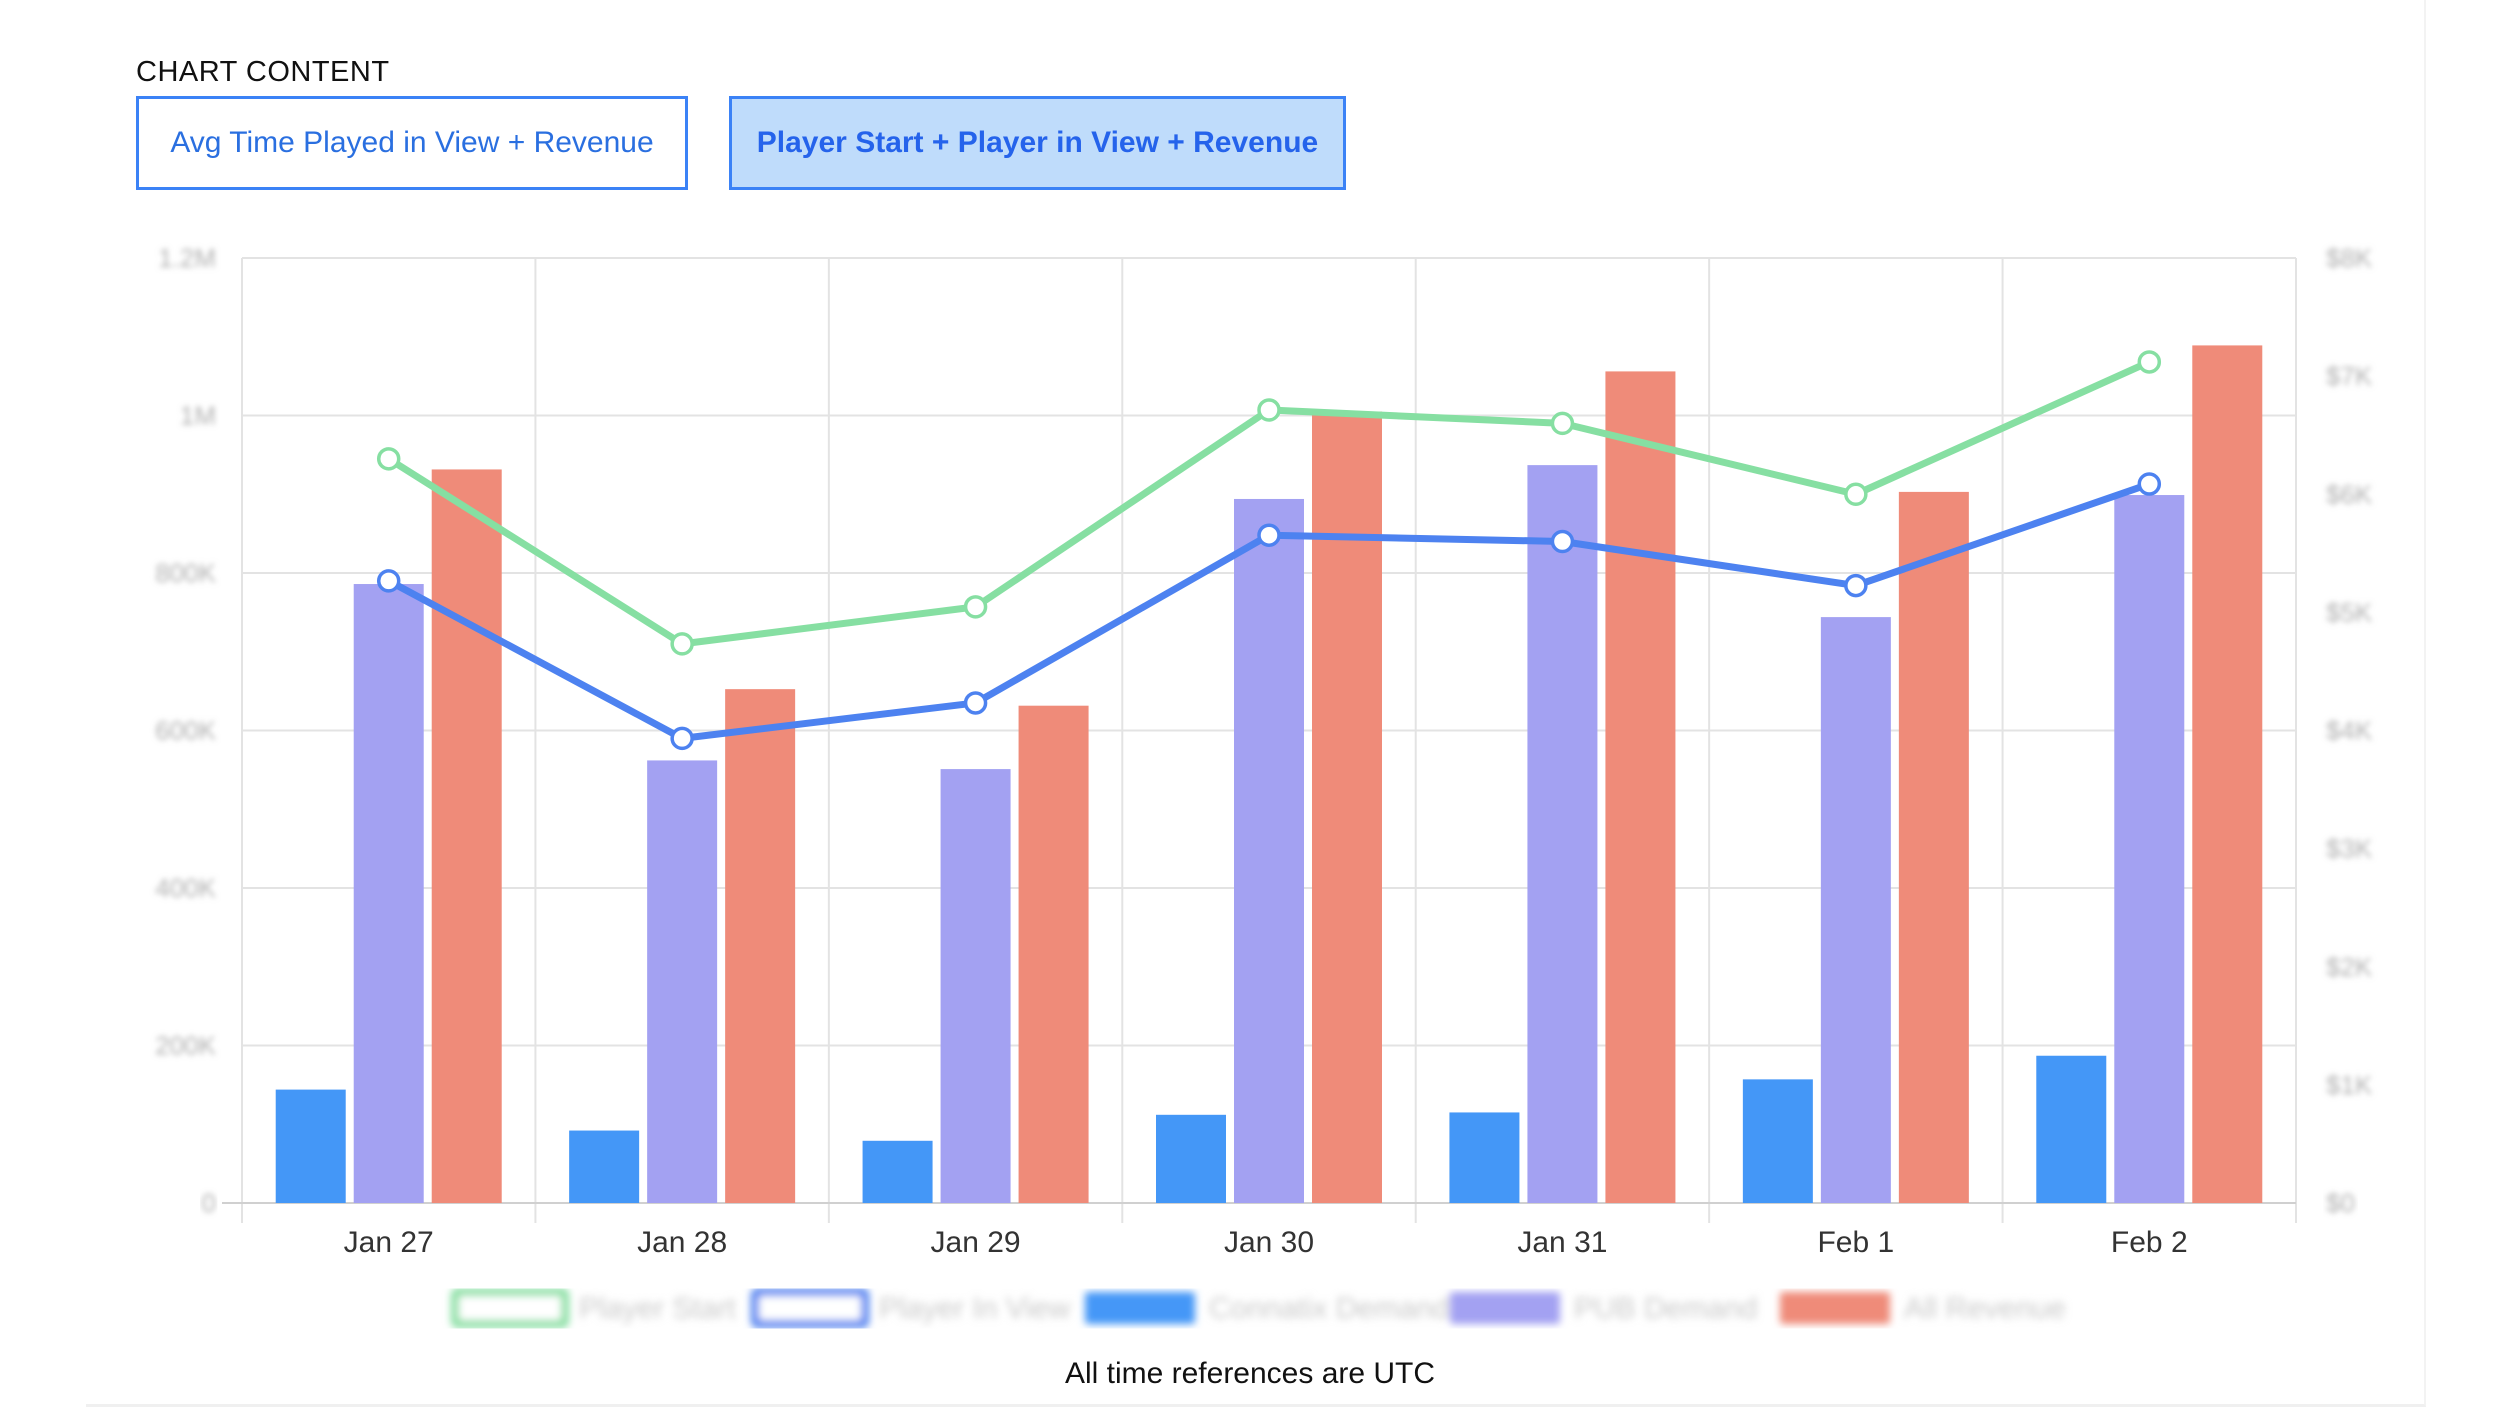 Image resolution: width=2500 pixels, height=1407 pixels. I want to click on x-tick-label: Jan 29, so click(976, 1242).